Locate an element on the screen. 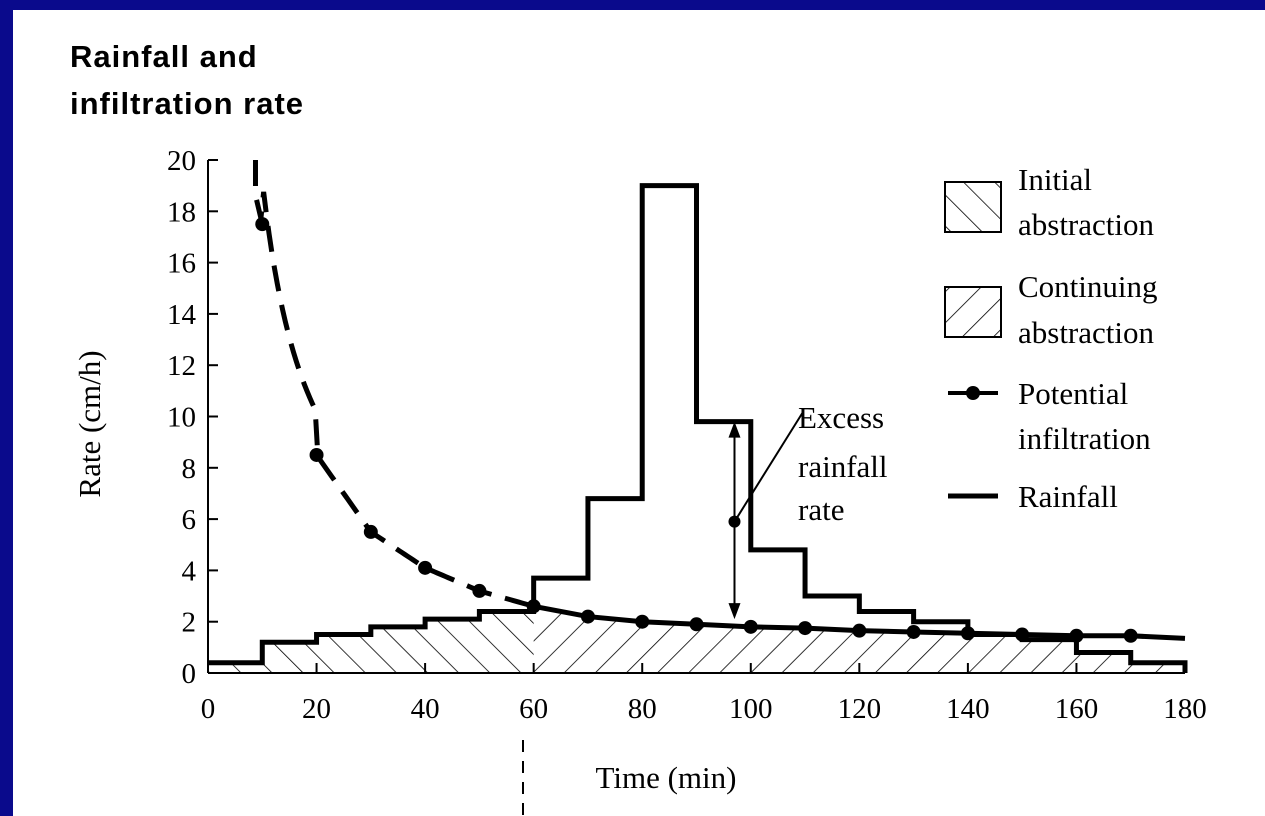 Image resolution: width=1265 pixels, height=816 pixels. y-tick-label-20: 20 is located at coordinates (181, 161).